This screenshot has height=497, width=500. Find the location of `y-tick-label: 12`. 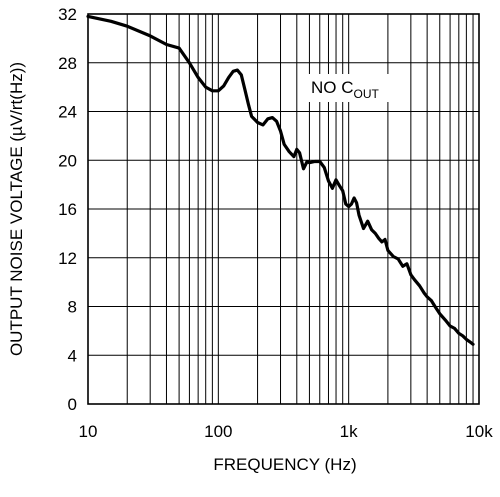

y-tick-label: 12 is located at coordinates (67, 258).